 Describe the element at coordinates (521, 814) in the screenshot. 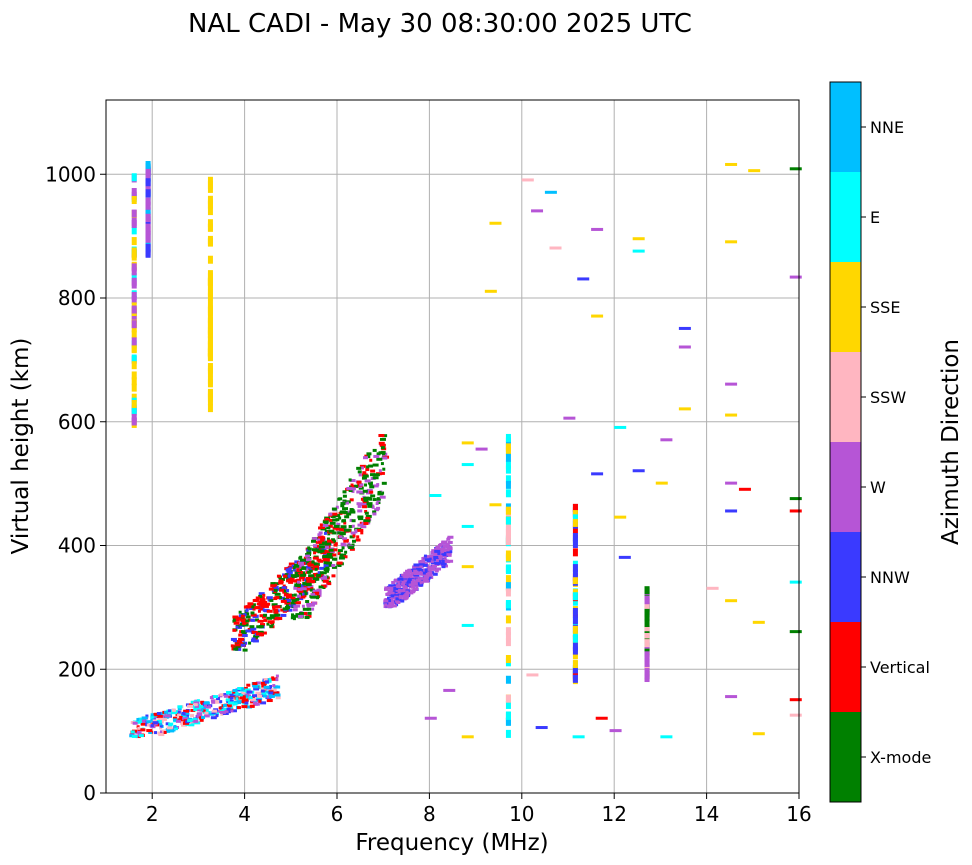

I see `x-tick-label: 10` at that location.